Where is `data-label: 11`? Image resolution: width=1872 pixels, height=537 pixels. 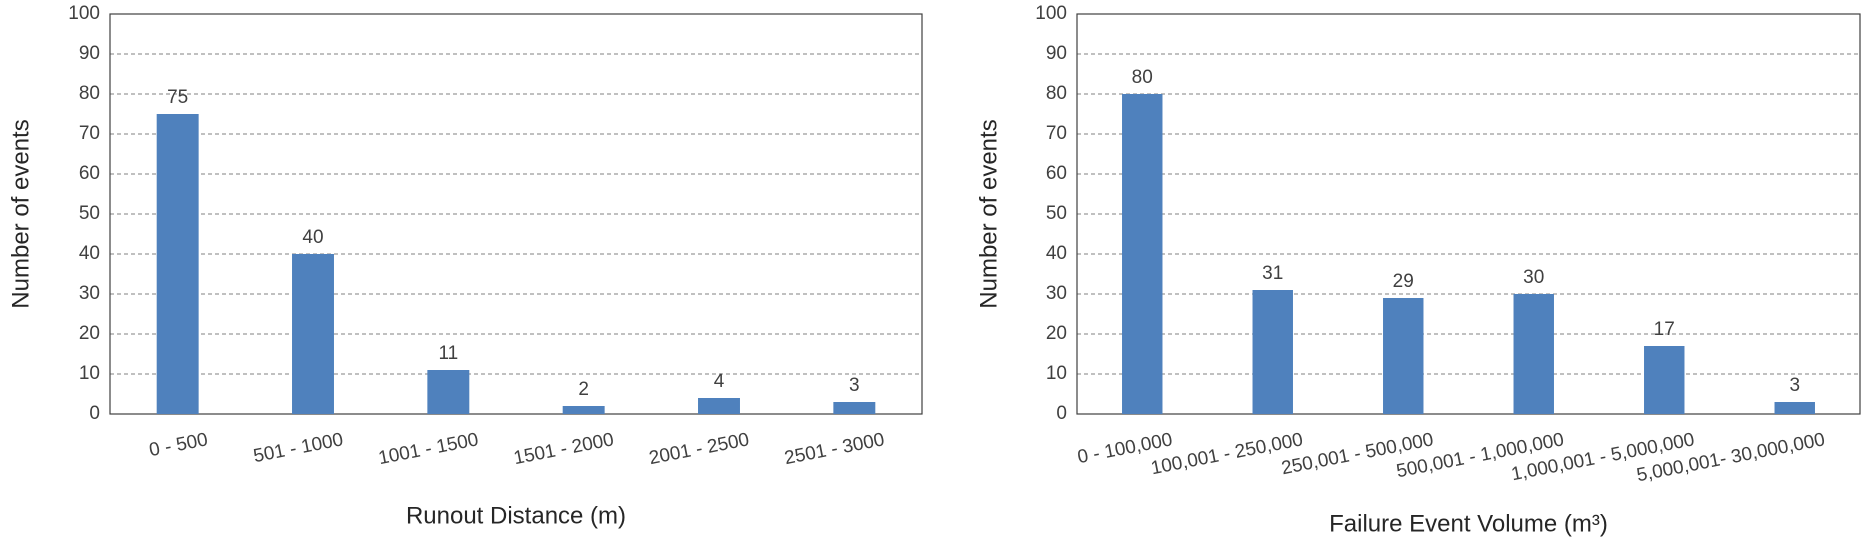
data-label: 11 is located at coordinates (448, 353).